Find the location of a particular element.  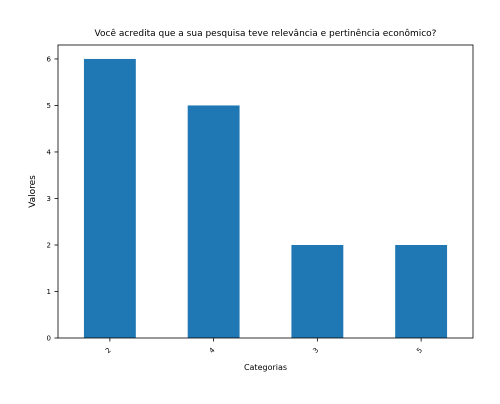

x-tick-label: 2 is located at coordinates (108, 350).